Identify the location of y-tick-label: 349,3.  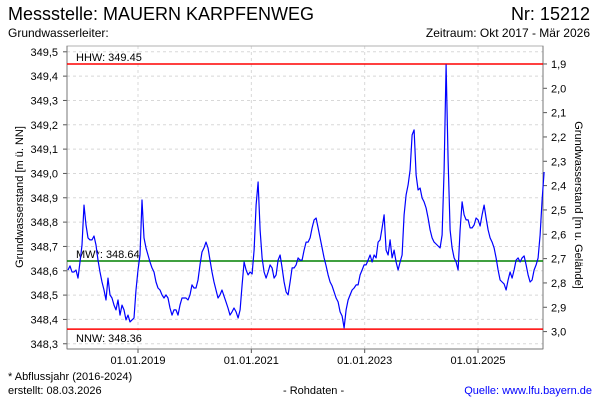
(44, 101).